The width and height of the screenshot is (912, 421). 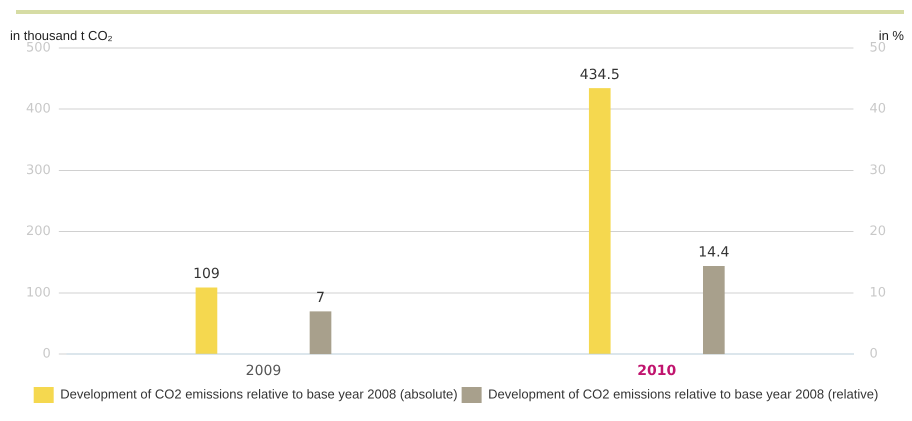 What do you see at coordinates (714, 252) in the screenshot?
I see `data-label: 14.4` at bounding box center [714, 252].